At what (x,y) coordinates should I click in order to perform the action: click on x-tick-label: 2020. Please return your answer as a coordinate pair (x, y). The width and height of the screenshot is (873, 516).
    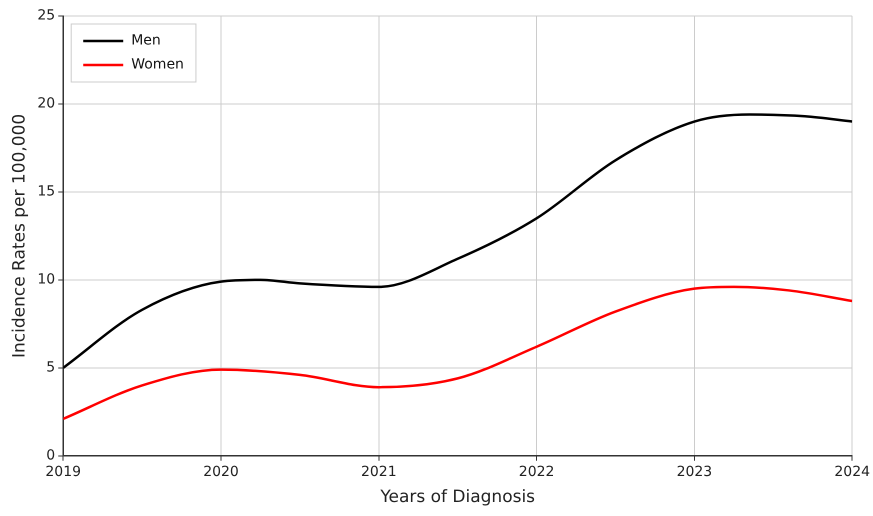
    Looking at the image, I should click on (221, 472).